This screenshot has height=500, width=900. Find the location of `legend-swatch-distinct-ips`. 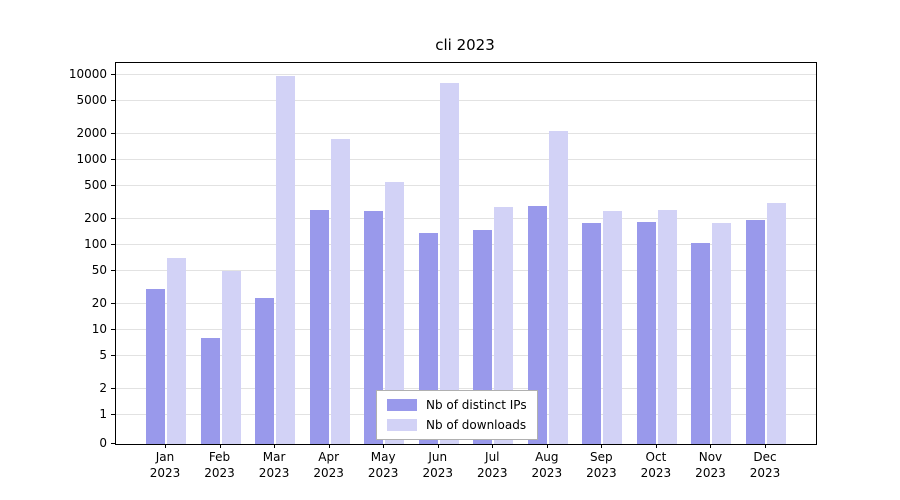

legend-swatch-distinct-ips is located at coordinates (402, 405).